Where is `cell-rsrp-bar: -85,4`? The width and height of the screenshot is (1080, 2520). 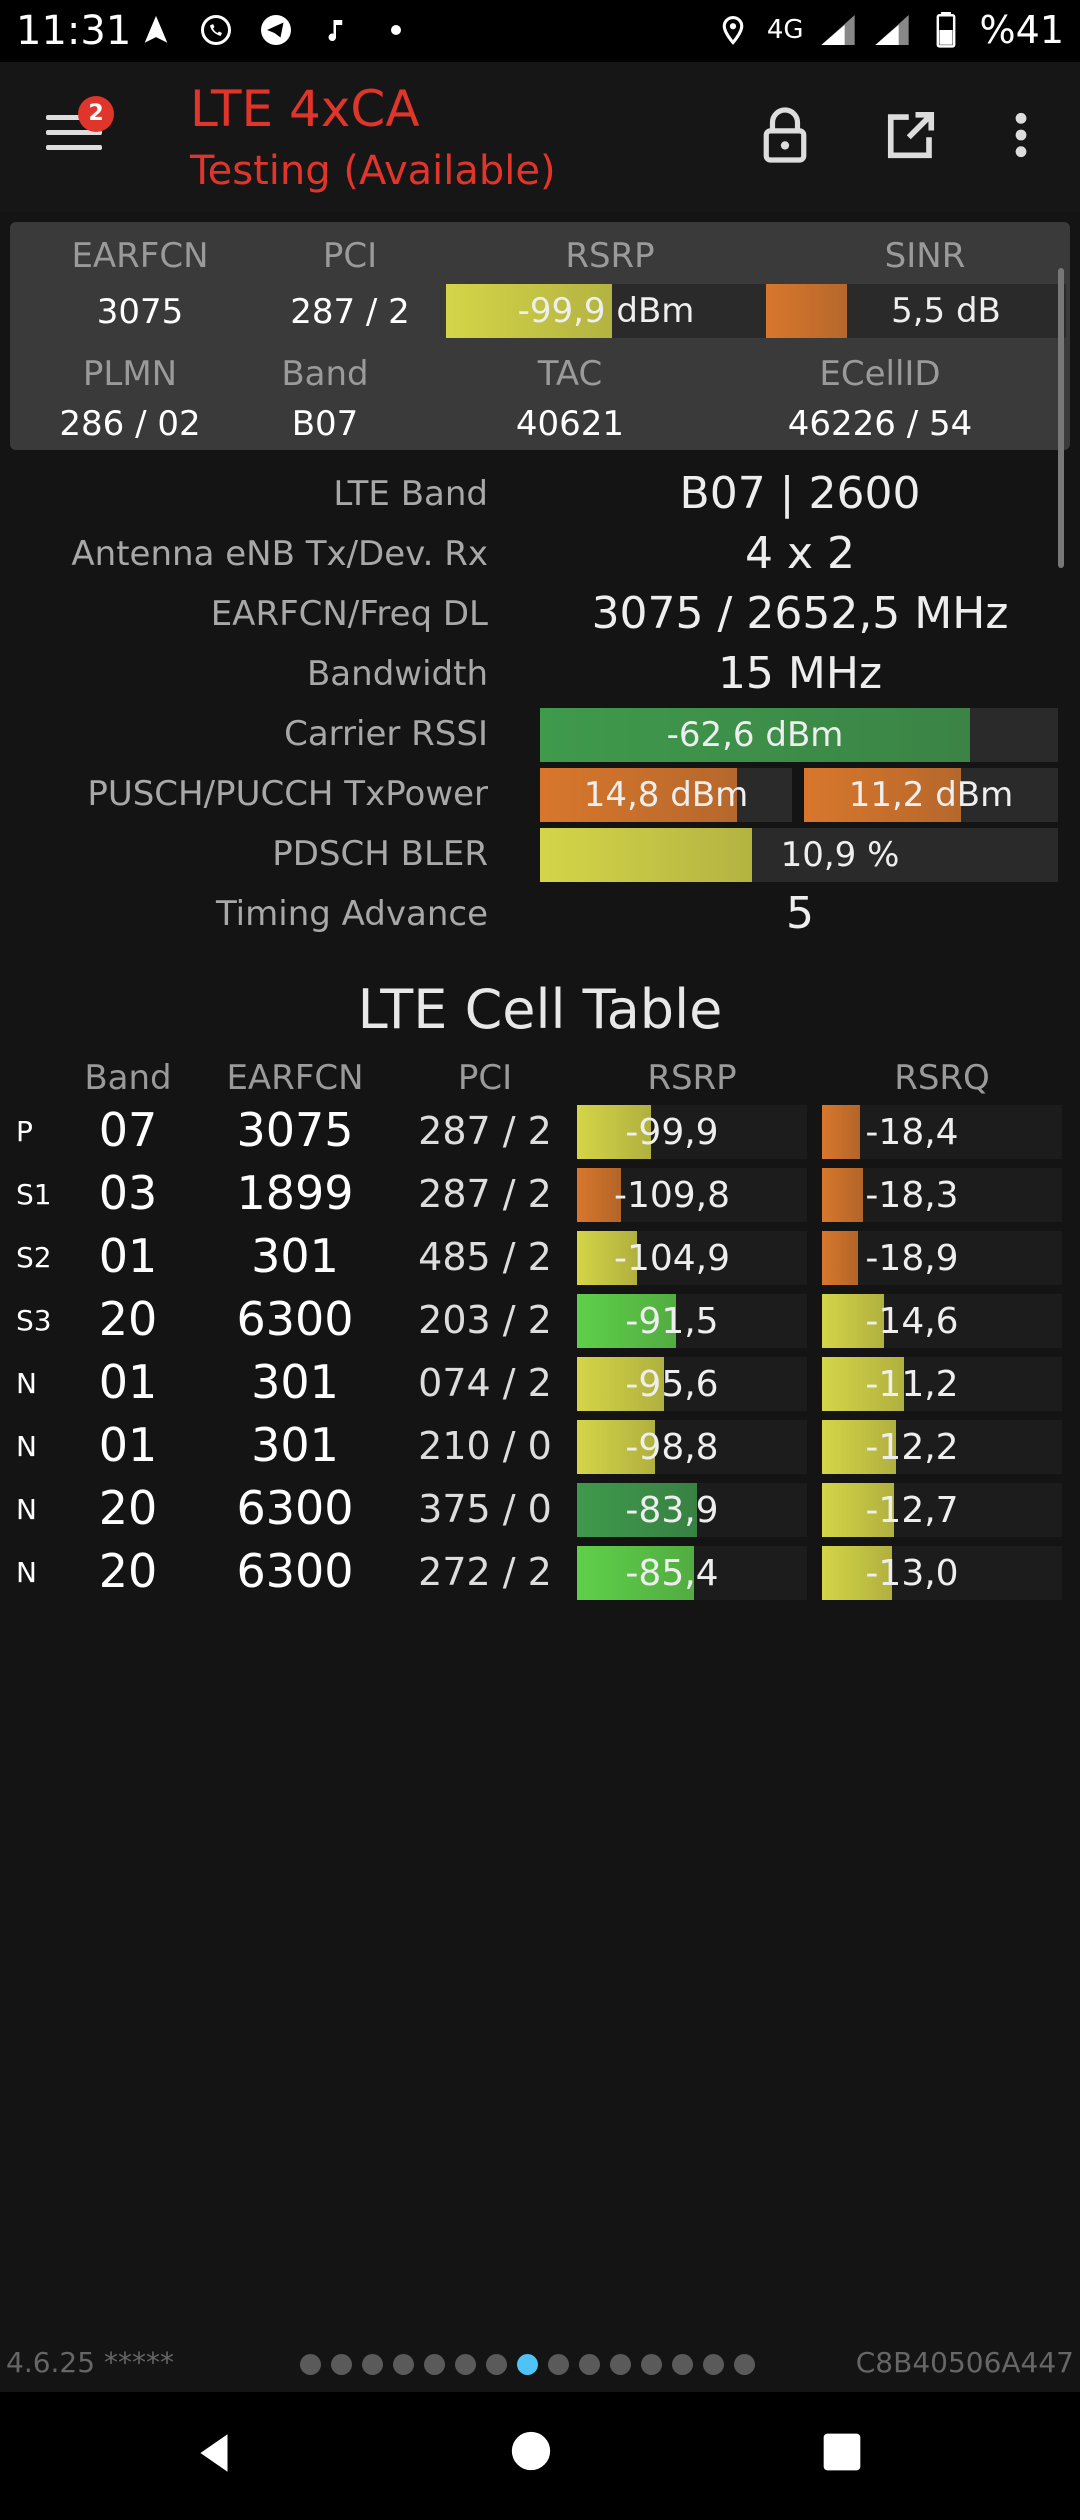
cell-rsrp-bar: -85,4 is located at coordinates (692, 1573).